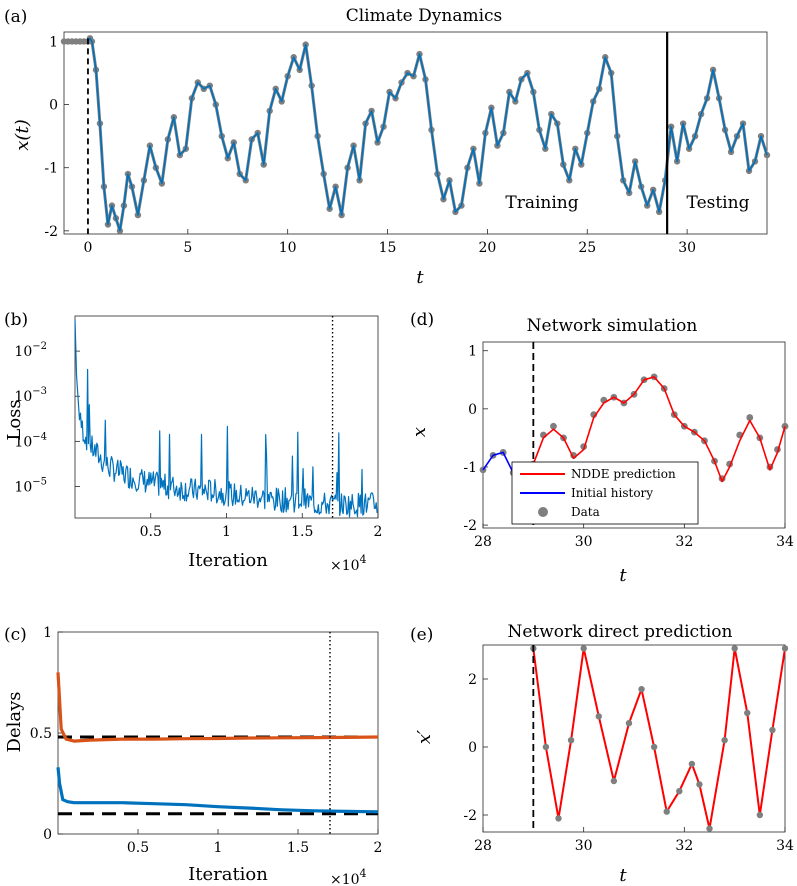 This screenshot has width=797, height=886. I want to click on panel-d-title: Network simulation, so click(612, 326).